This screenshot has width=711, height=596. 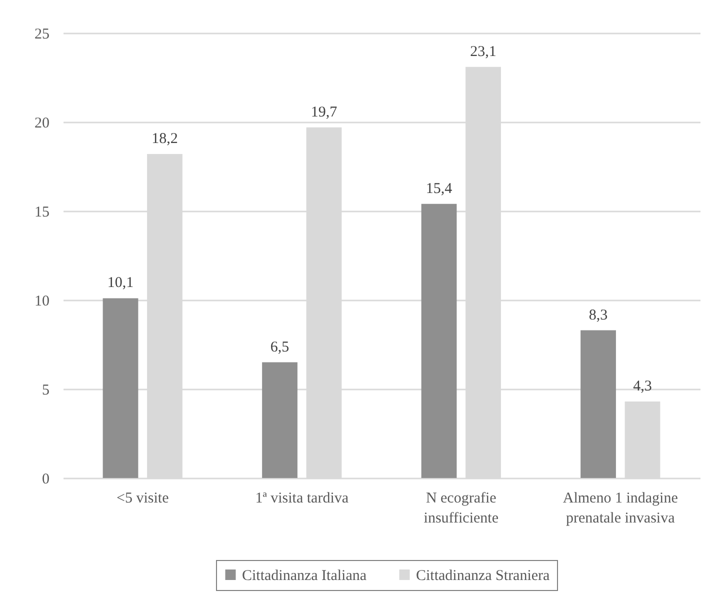 What do you see at coordinates (302, 498) in the screenshot?
I see `x-tick-label: 1ª visita tardiva` at bounding box center [302, 498].